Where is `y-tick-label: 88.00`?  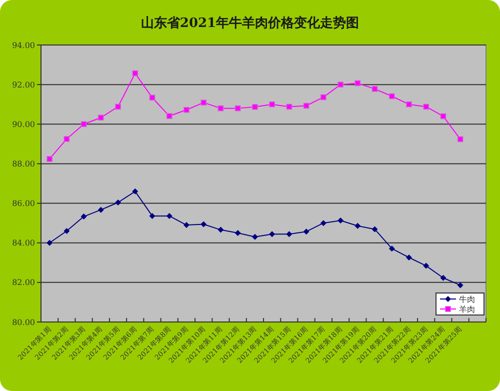 y-tick-label: 88.00 is located at coordinates (23, 164).